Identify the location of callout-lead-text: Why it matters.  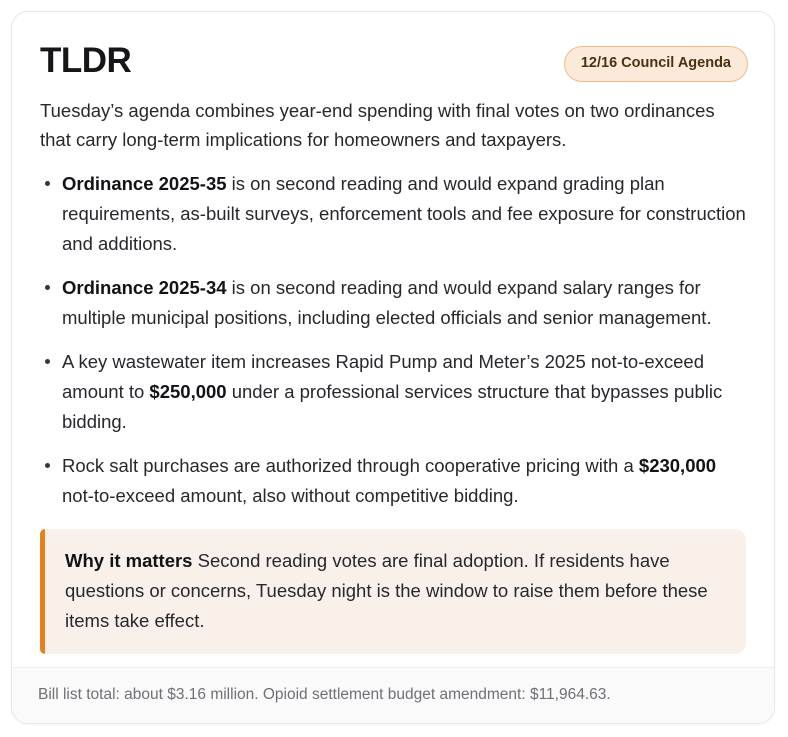
(129, 561).